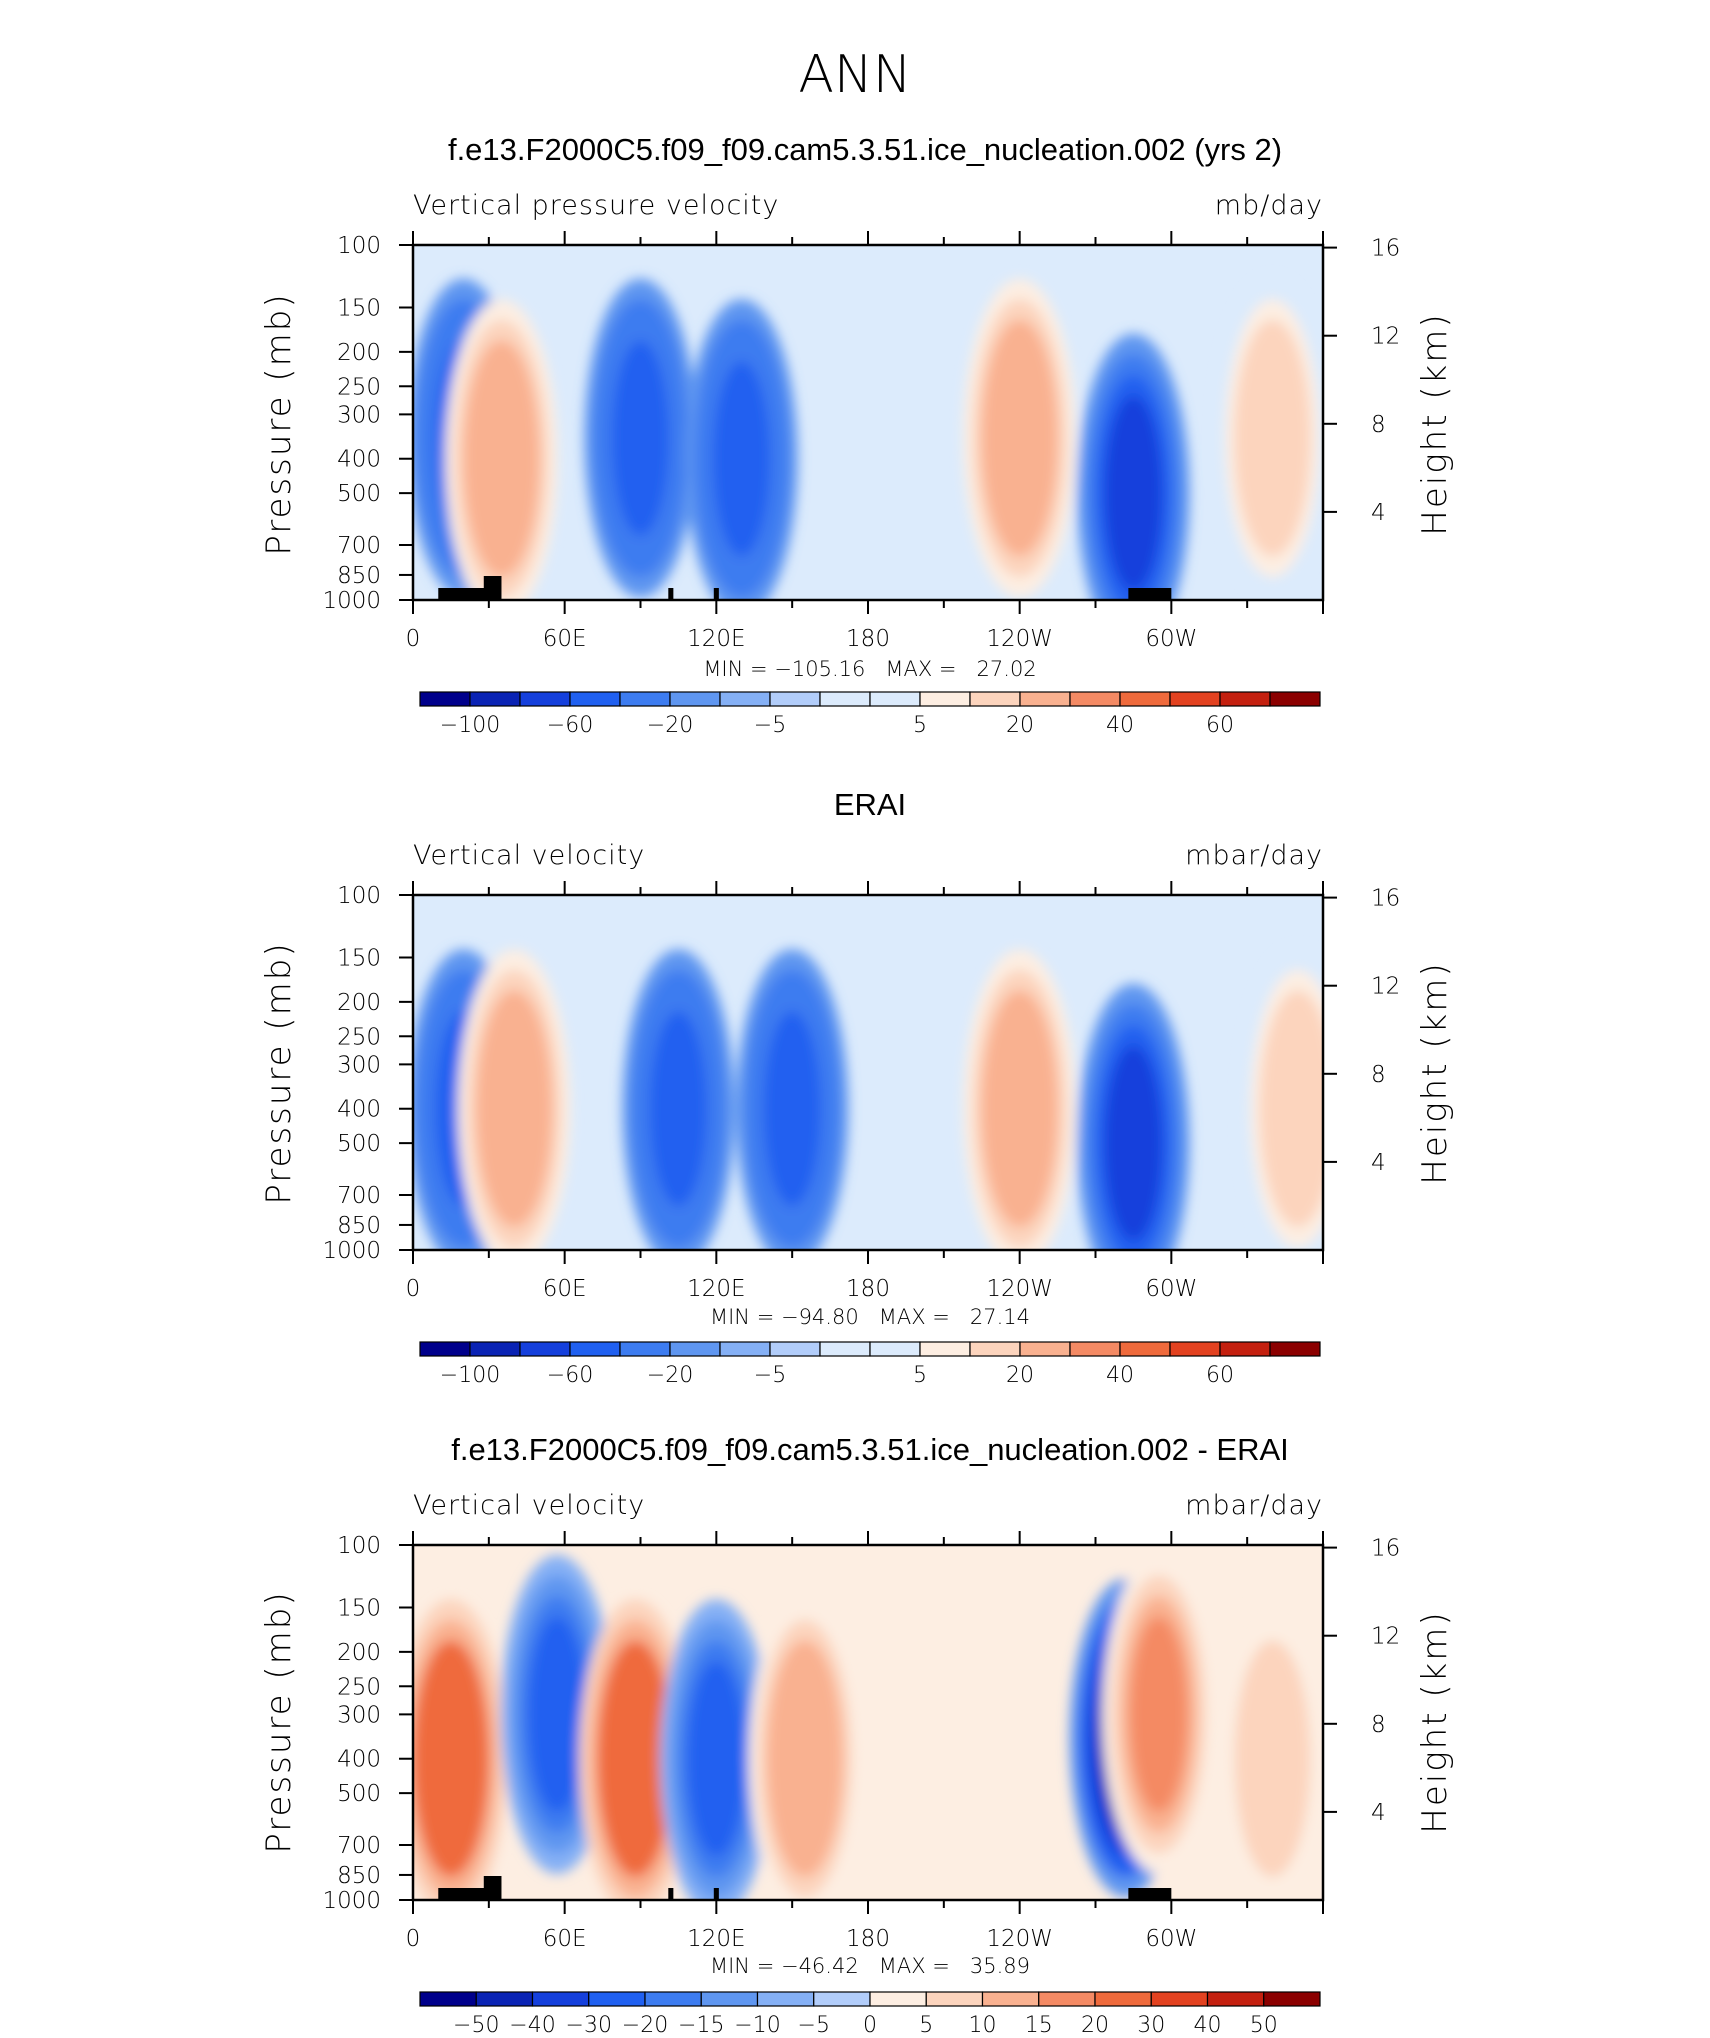  What do you see at coordinates (1264, 2025) in the screenshot?
I see `colorbar-label: 50` at bounding box center [1264, 2025].